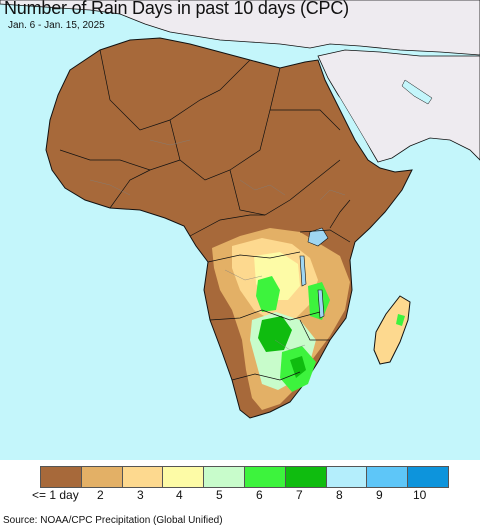 This screenshot has height=530, width=480. Describe the element at coordinates (339, 495) in the screenshot. I see `legend-label-8: 8` at that location.